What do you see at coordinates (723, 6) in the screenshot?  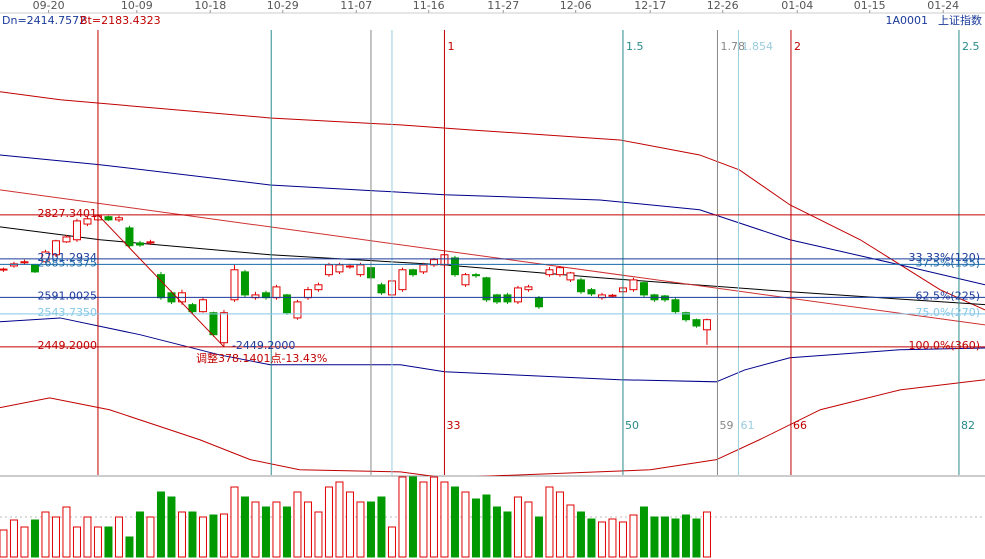 I see `x-tick-label: 12-26` at bounding box center [723, 6].